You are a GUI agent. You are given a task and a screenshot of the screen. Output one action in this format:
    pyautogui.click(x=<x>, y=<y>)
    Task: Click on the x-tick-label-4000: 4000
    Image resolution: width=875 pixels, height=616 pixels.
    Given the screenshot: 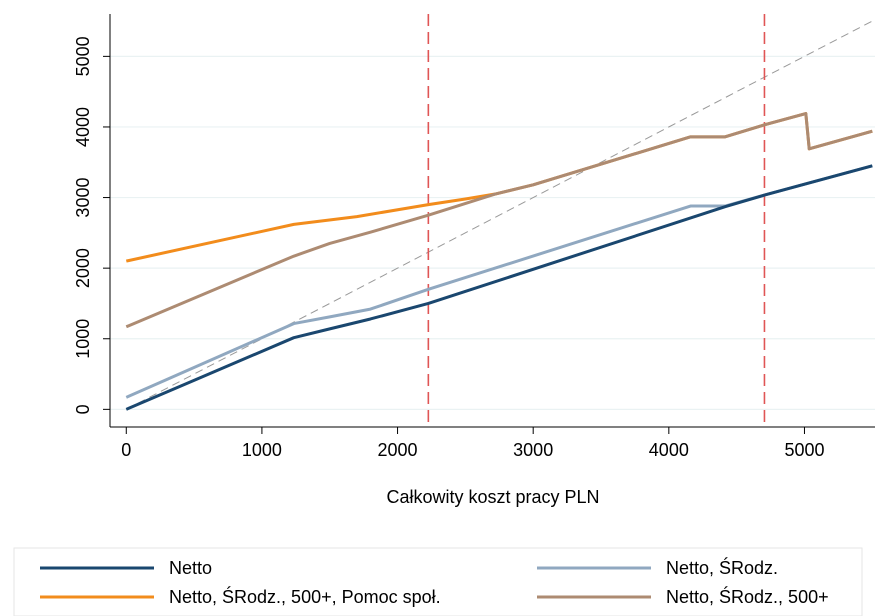 What is the action you would take?
    pyautogui.click(x=669, y=450)
    